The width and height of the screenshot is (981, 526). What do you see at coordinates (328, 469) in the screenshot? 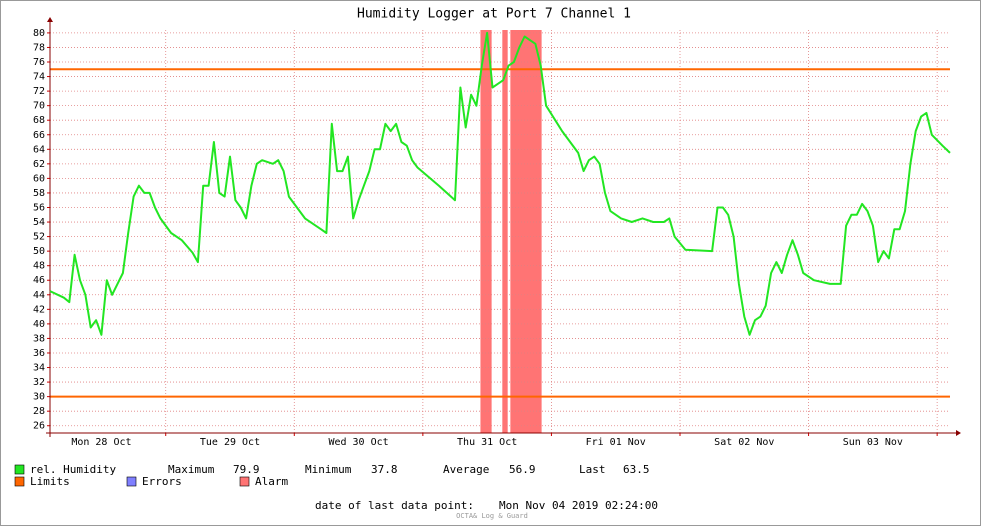
I see `stat-label: Minimum` at bounding box center [328, 469].